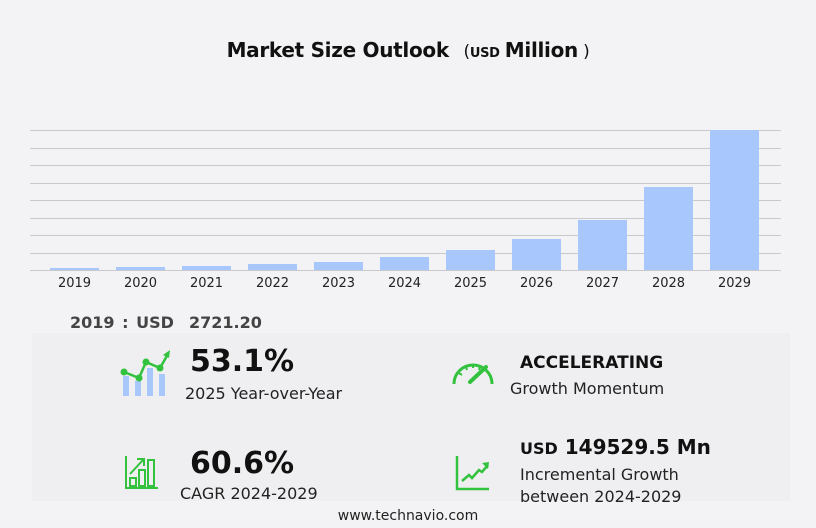 This screenshot has height=528, width=816. What do you see at coordinates (242, 361) in the screenshot?
I see `yoy-value: 53.1%` at bounding box center [242, 361].